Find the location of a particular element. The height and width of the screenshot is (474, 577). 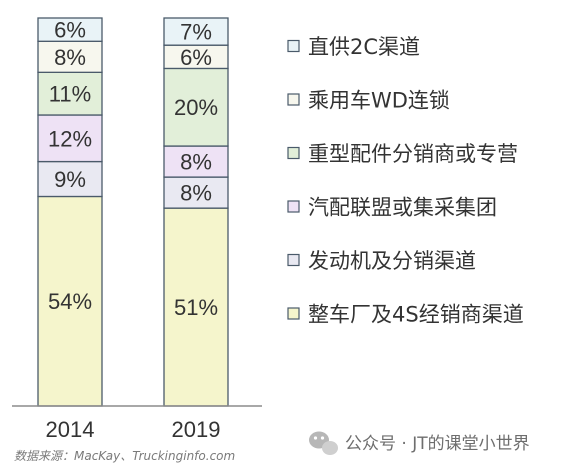

segment-value-label: 11% is located at coordinates (70, 94).